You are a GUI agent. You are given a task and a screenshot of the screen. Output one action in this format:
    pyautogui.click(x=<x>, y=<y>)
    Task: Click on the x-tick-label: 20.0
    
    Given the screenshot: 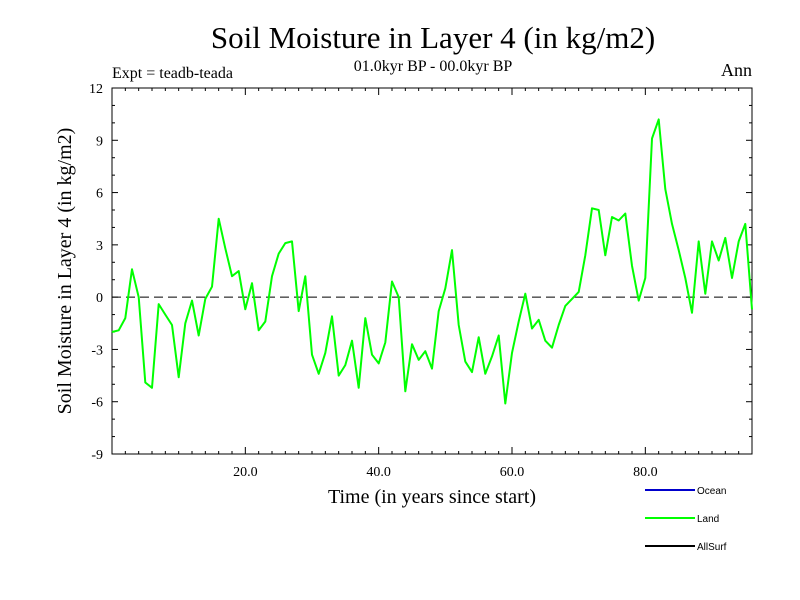 What is the action you would take?
    pyautogui.click(x=245, y=472)
    